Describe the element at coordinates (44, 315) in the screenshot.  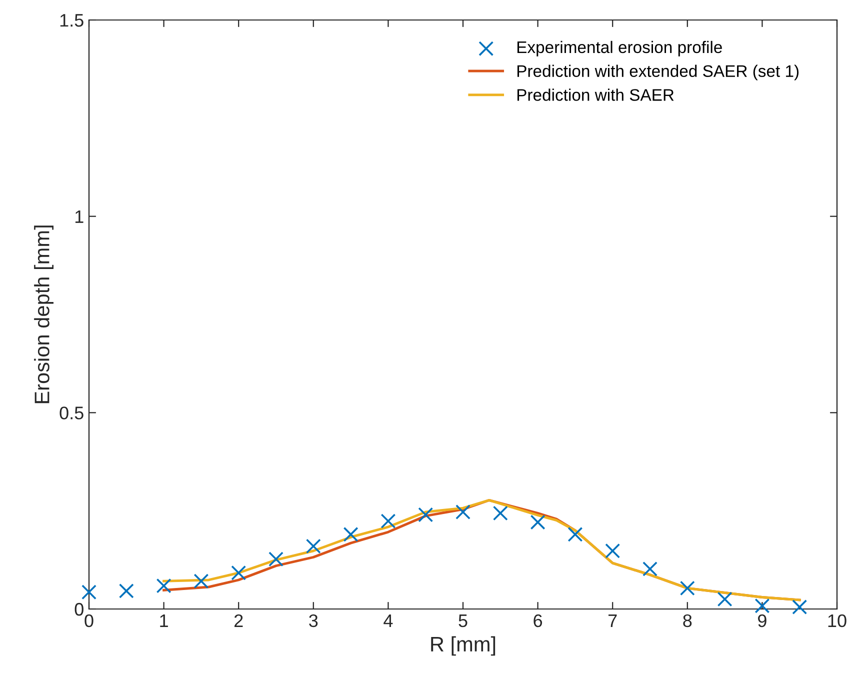
I see `y-axis-title: Erosion depth [mm]` at that location.